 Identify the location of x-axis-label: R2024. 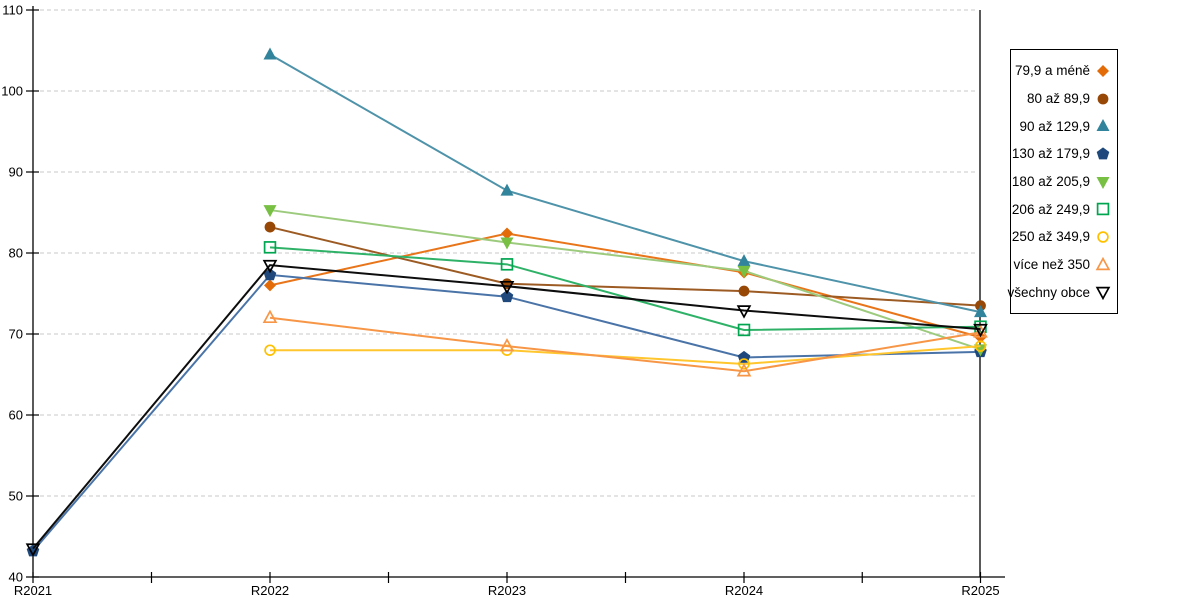
(744, 590).